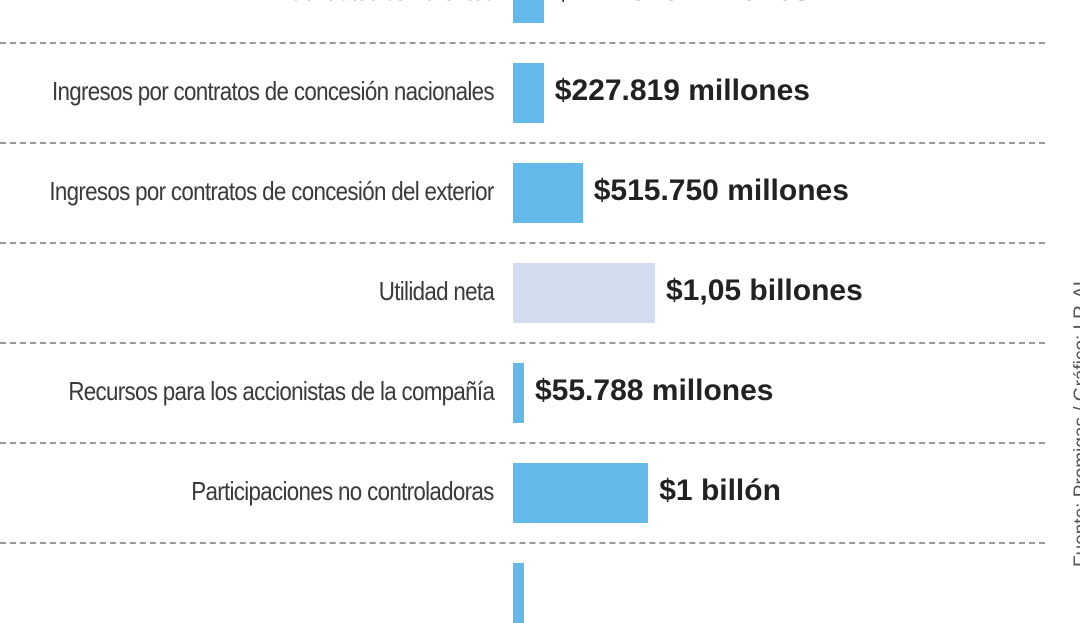 The width and height of the screenshot is (1080, 623). Describe the element at coordinates (654, 390) in the screenshot. I see `value-label: $55.788 millones` at that location.